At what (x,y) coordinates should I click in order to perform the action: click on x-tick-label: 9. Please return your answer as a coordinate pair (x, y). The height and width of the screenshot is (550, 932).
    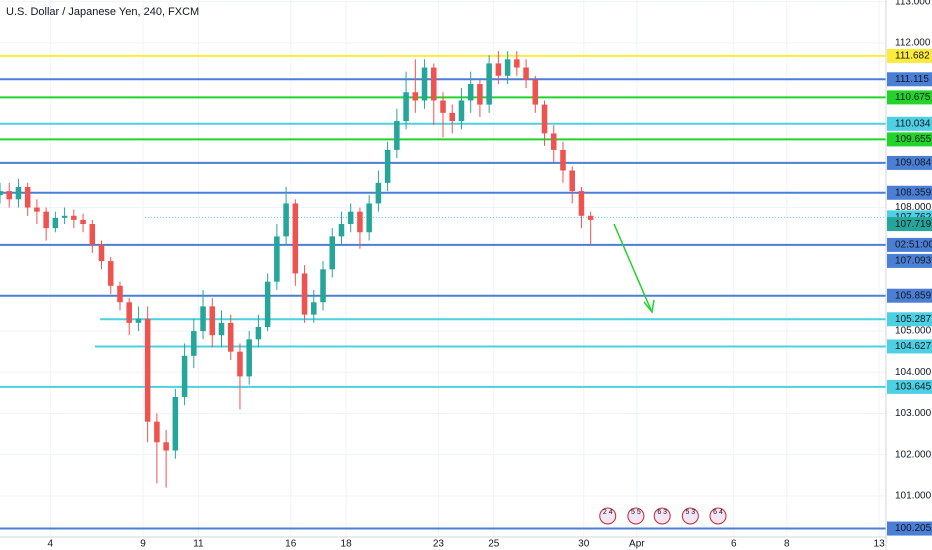
    Looking at the image, I should click on (143, 544).